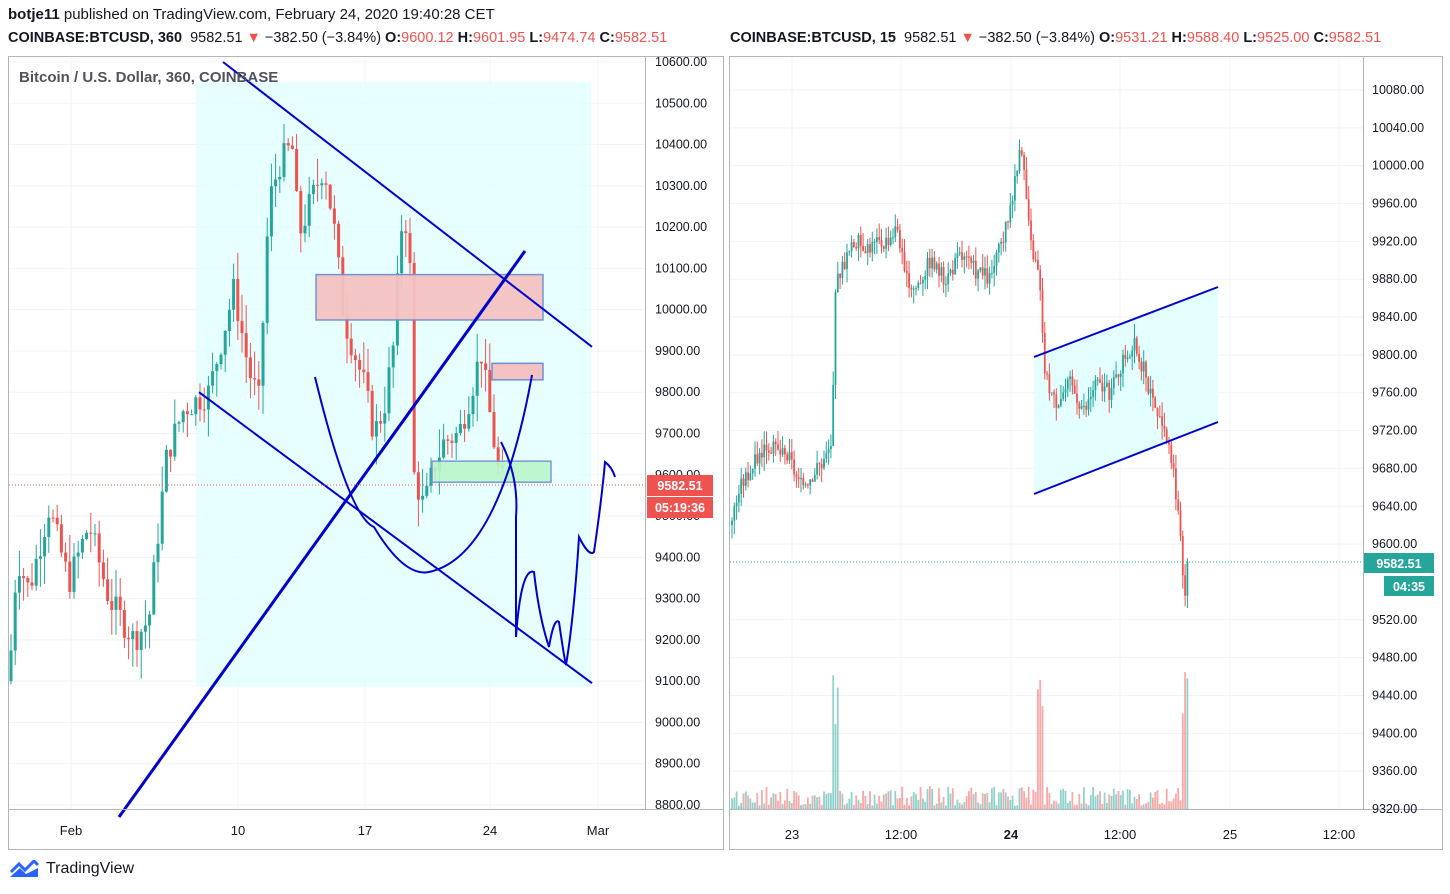 The width and height of the screenshot is (1450, 894). What do you see at coordinates (598, 830) in the screenshot?
I see `time-tick-label: Mar` at bounding box center [598, 830].